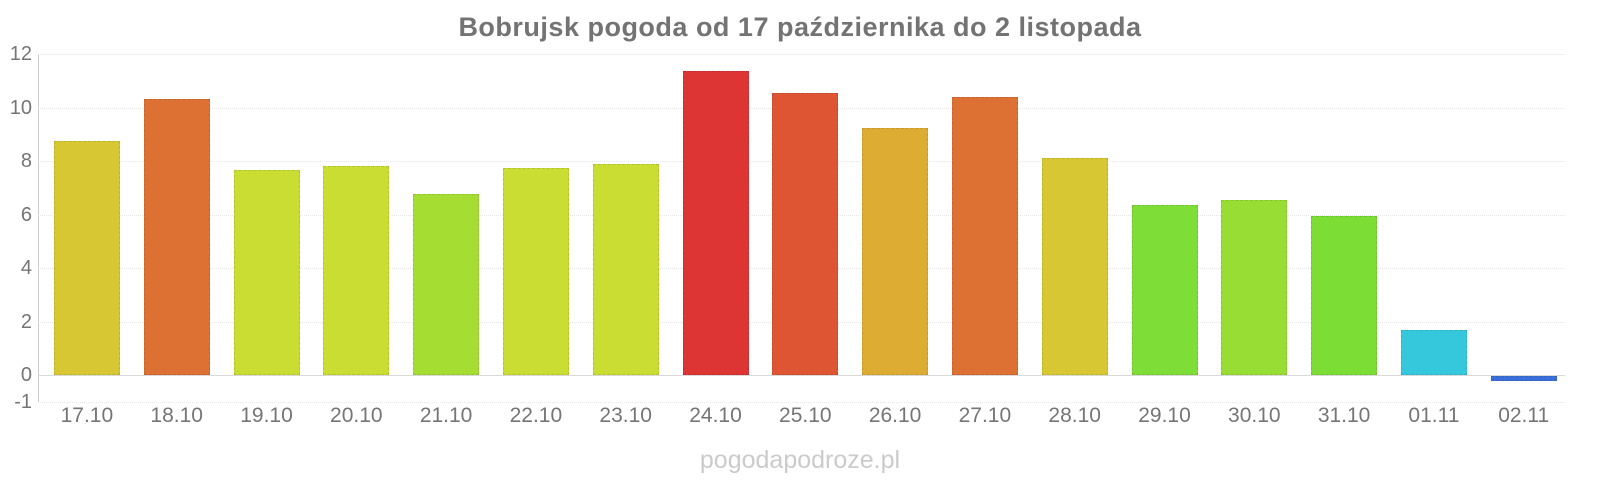 The image size is (1600, 480). Describe the element at coordinates (805, 233) in the screenshot. I see `bar-25.10` at that location.